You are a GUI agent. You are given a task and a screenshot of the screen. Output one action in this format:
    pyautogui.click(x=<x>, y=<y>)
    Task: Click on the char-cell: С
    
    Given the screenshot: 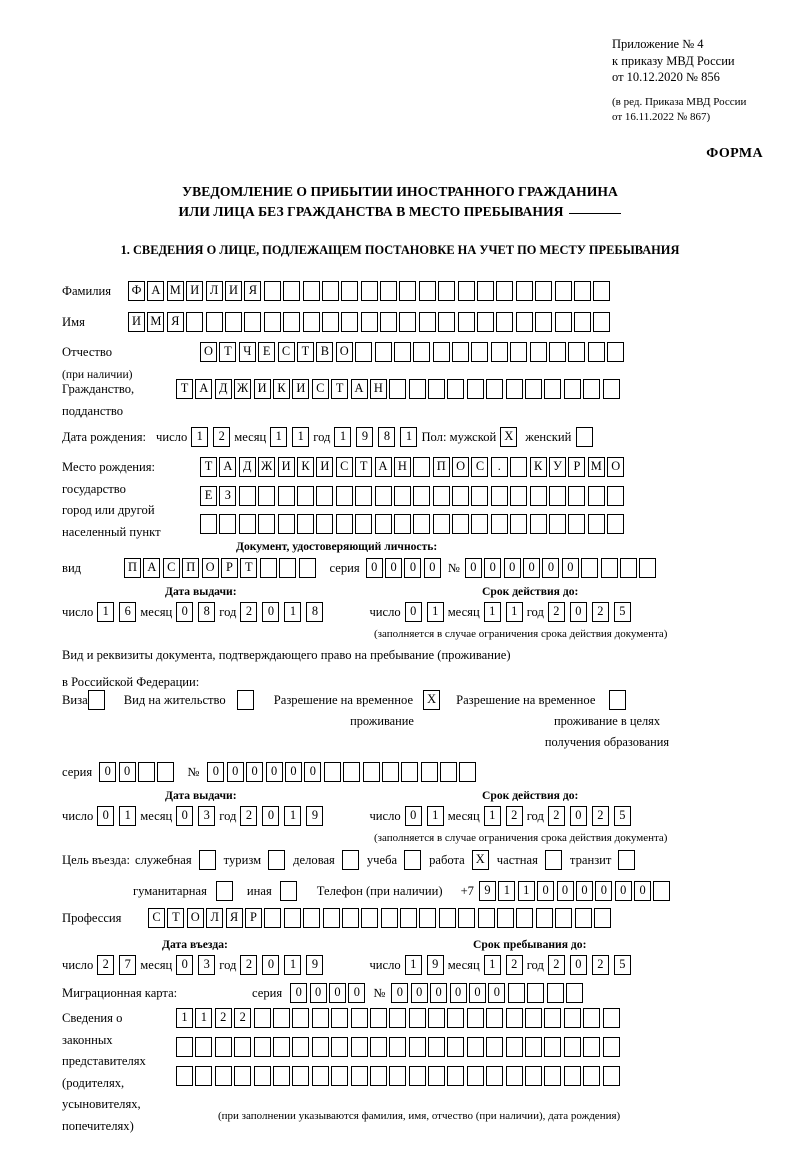 What is the action you would take?
    pyautogui.click(x=286, y=352)
    